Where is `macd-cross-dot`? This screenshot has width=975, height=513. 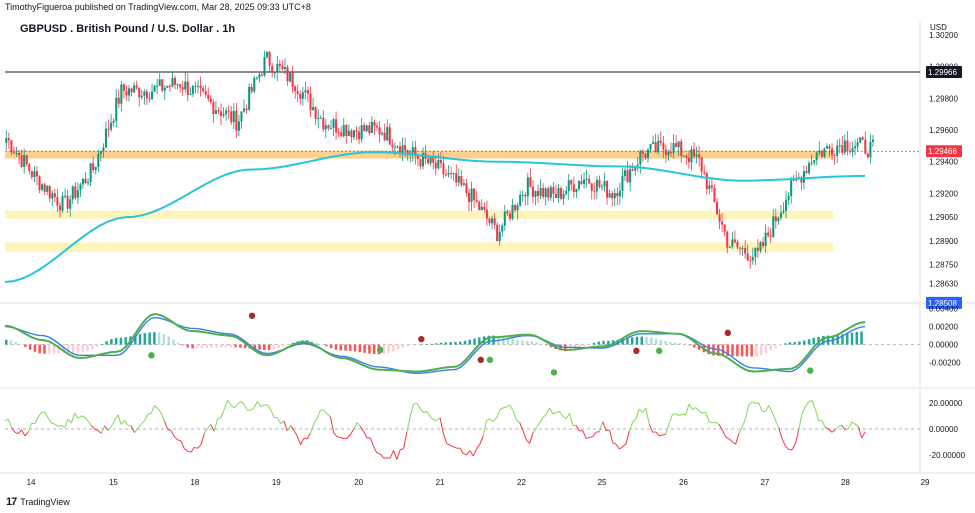 macd-cross-dot is located at coordinates (151, 355).